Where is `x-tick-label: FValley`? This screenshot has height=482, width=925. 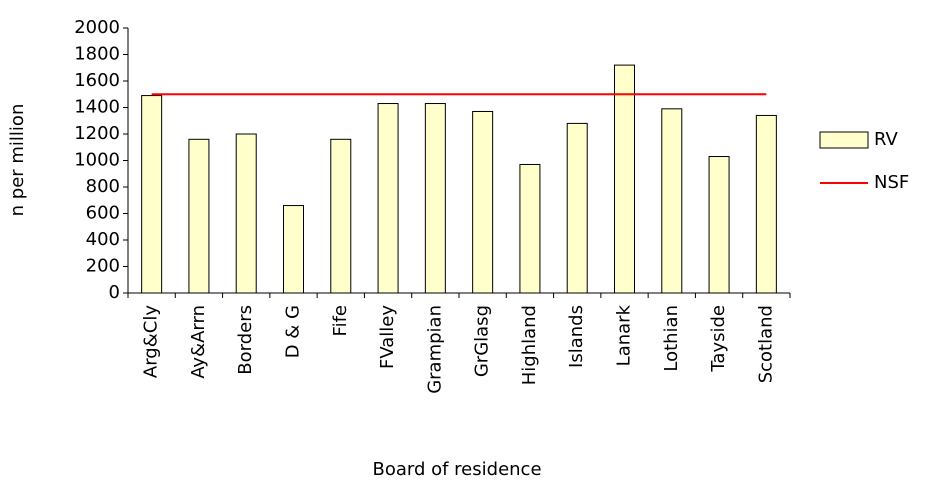 x-tick-label: FValley is located at coordinates (387, 337).